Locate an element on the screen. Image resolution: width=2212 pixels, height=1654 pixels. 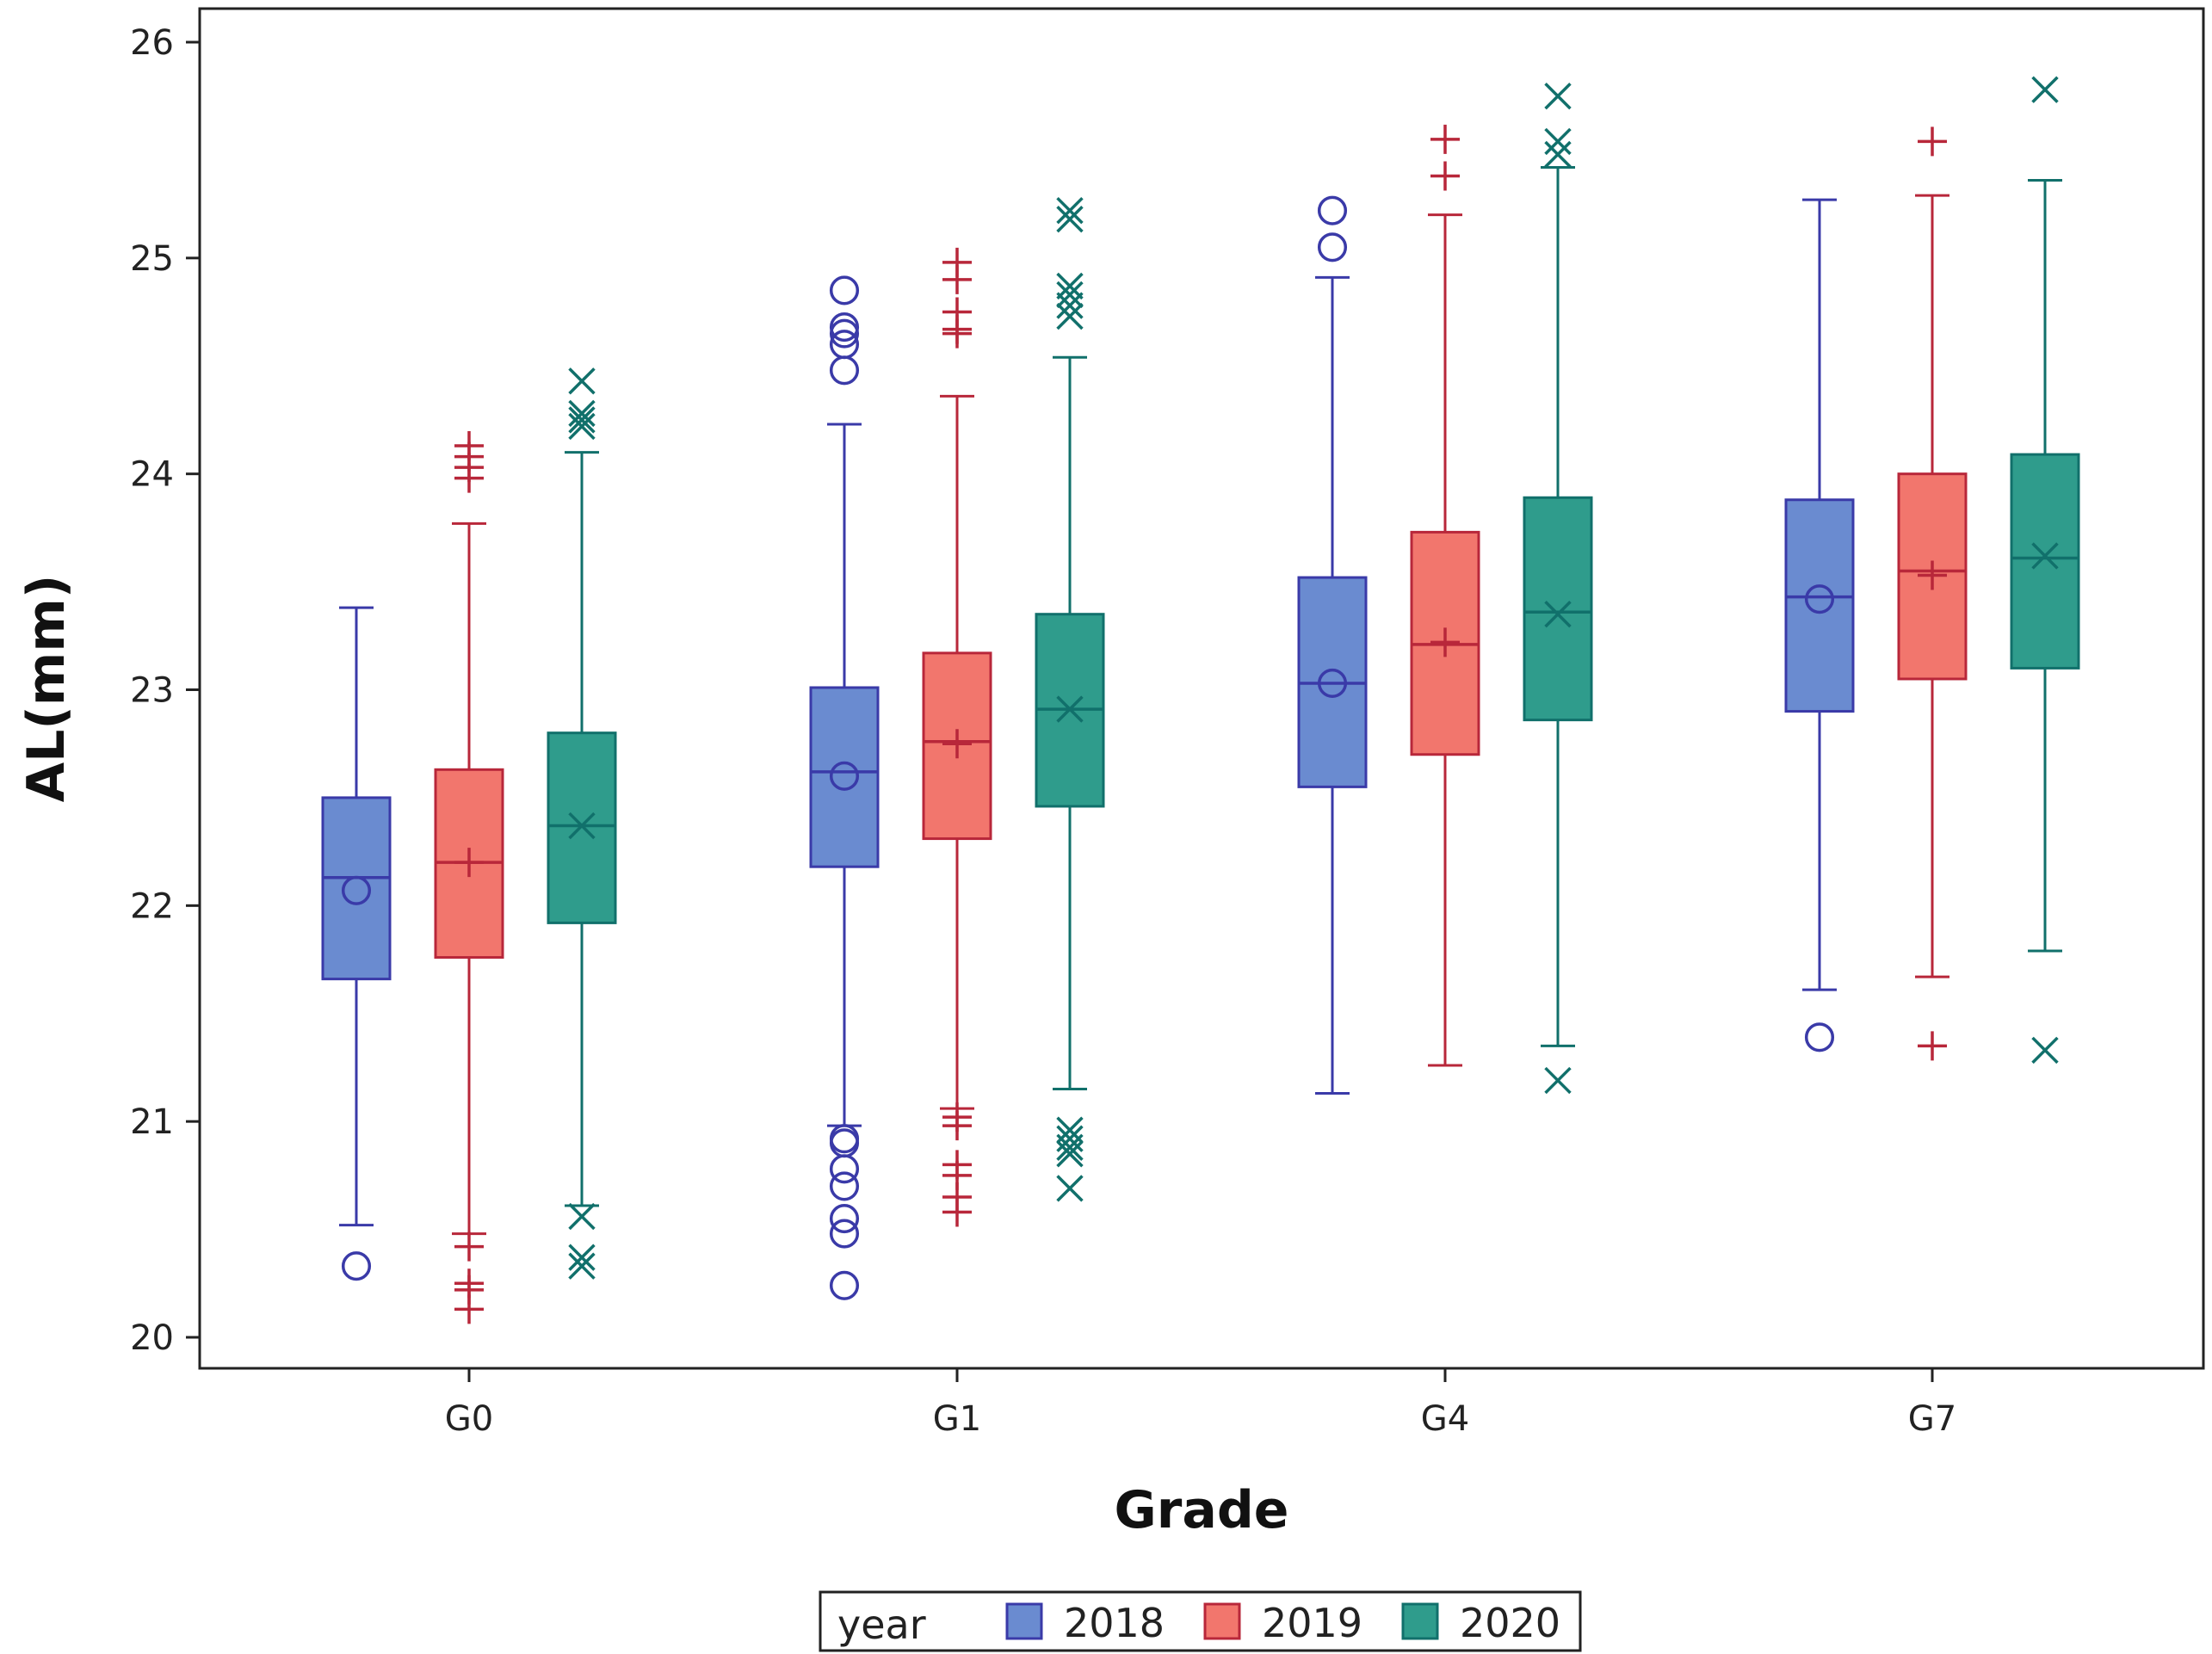
y-tick-label: 20 is located at coordinates (152, 1338).